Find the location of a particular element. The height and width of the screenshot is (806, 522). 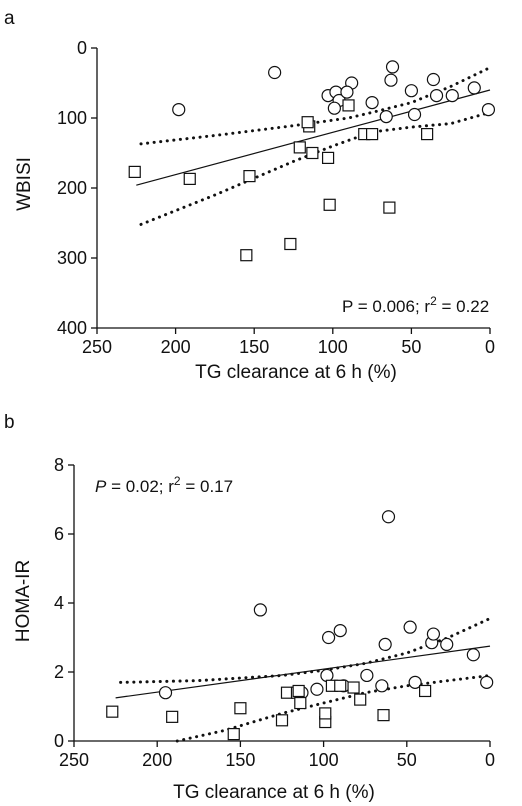

y-tick-label: 6 is located at coordinates (59, 534).